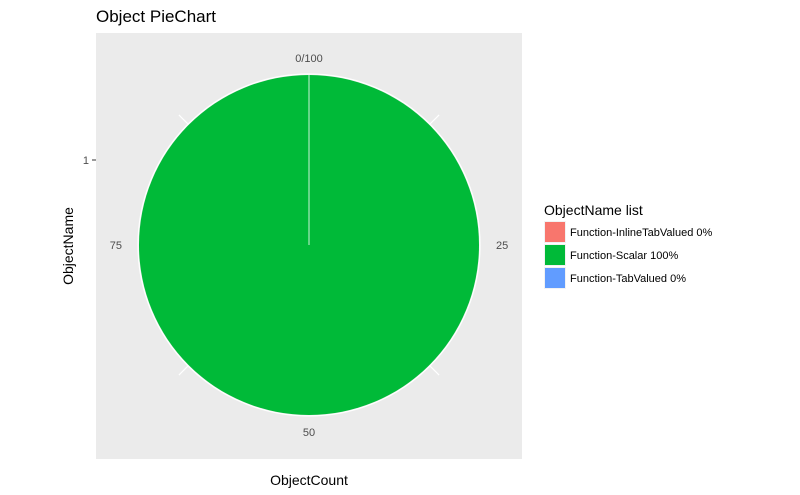  I want to click on y-tick-label: 1, so click(86, 161).